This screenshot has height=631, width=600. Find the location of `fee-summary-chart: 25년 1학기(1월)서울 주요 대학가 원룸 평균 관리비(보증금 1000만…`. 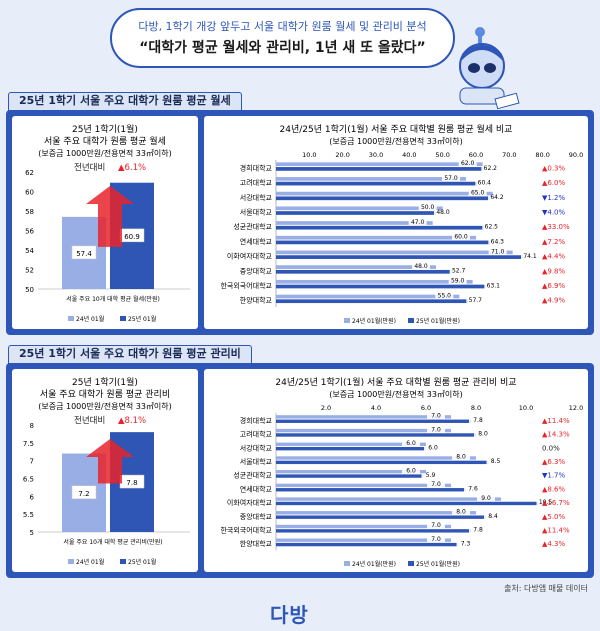

fee-summary-chart: 25년 1학기(1월)서울 주요 대학가 원룸 평균 관리비(보증금 1000만… is located at coordinates (106, 471).